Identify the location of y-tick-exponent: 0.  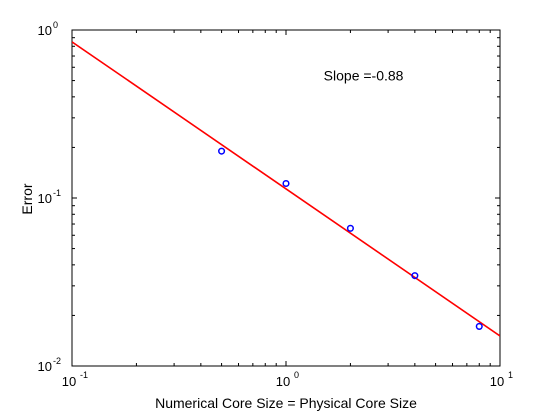
(55, 25).